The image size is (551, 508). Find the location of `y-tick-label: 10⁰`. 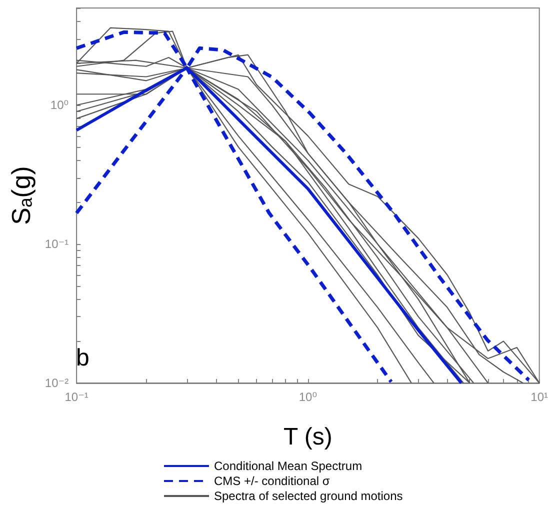

y-tick-label: 10⁰ is located at coordinates (59, 105).